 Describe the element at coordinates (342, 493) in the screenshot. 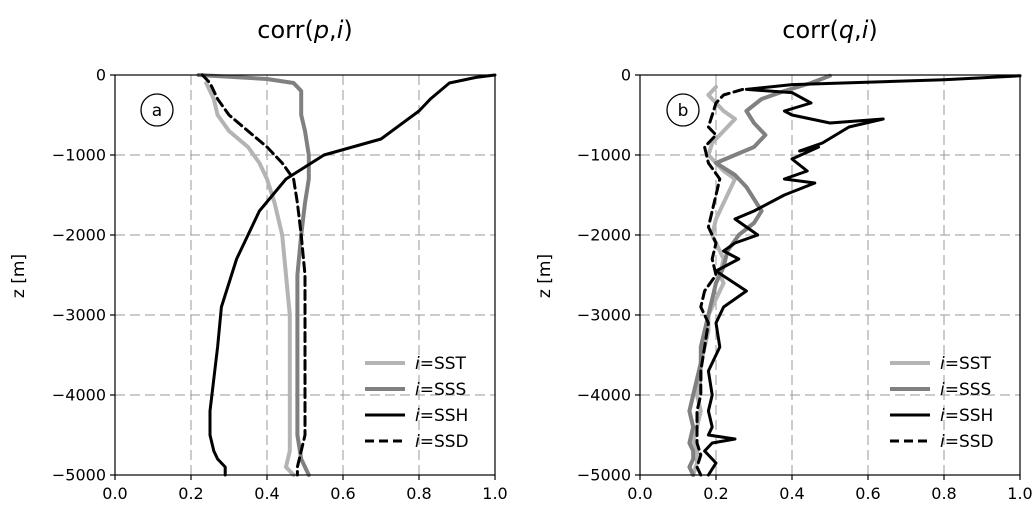

I see `panel-a-xtick-label: 0.6` at that location.